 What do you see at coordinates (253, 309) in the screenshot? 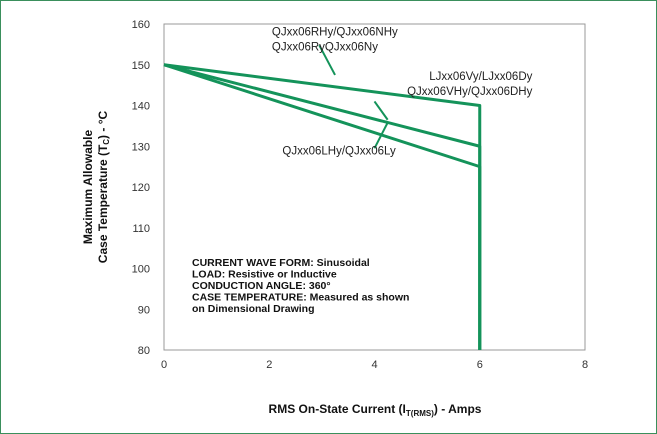
I see `note-line: on Dimensional Drawing` at bounding box center [253, 309].